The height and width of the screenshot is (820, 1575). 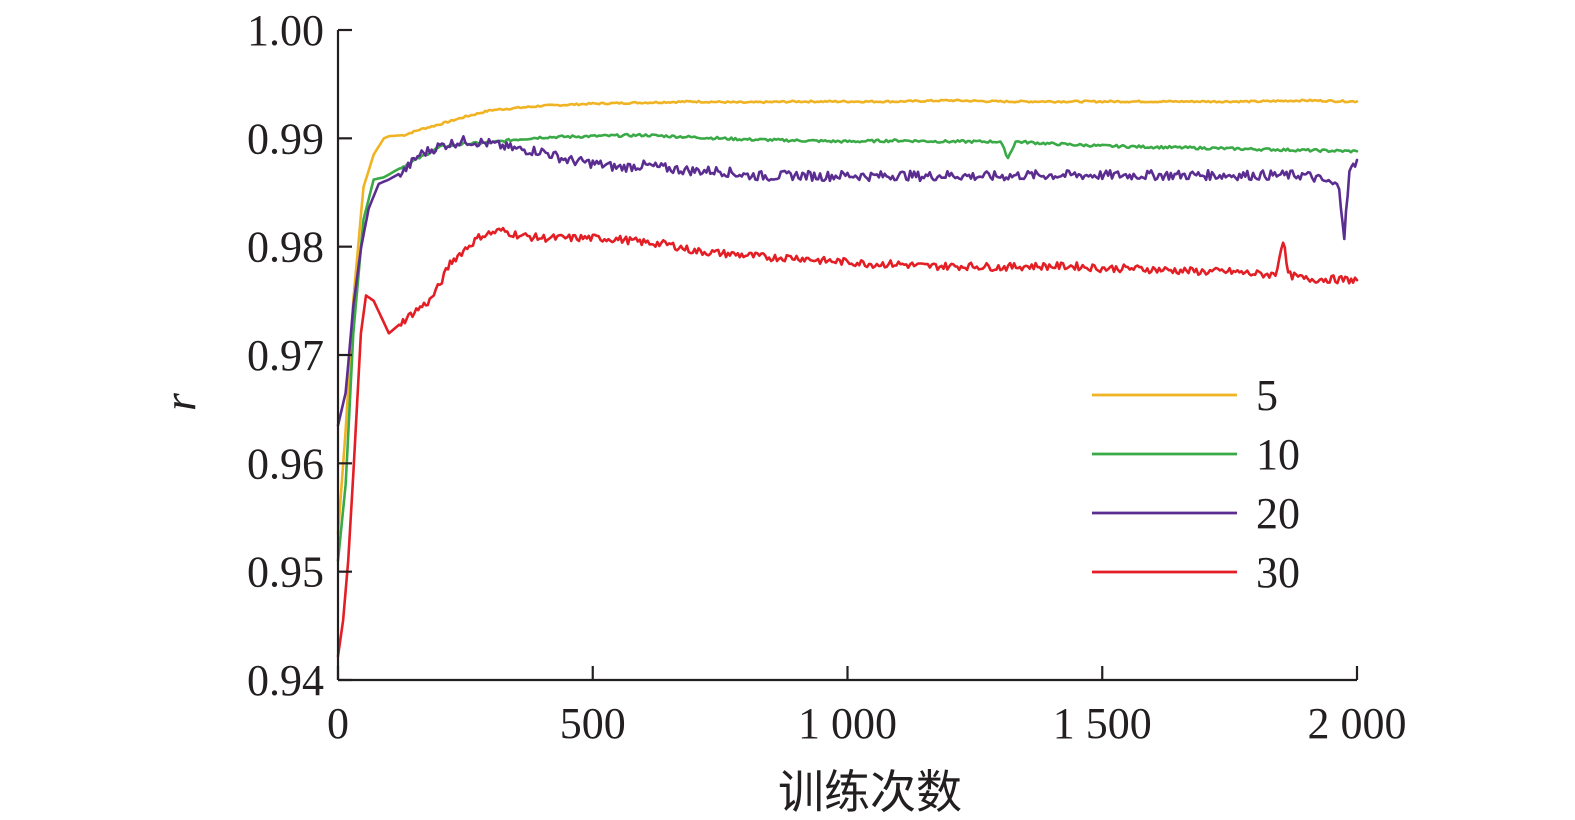 What do you see at coordinates (1102, 723) in the screenshot?
I see `x-tick-label: 1 500` at bounding box center [1102, 723].